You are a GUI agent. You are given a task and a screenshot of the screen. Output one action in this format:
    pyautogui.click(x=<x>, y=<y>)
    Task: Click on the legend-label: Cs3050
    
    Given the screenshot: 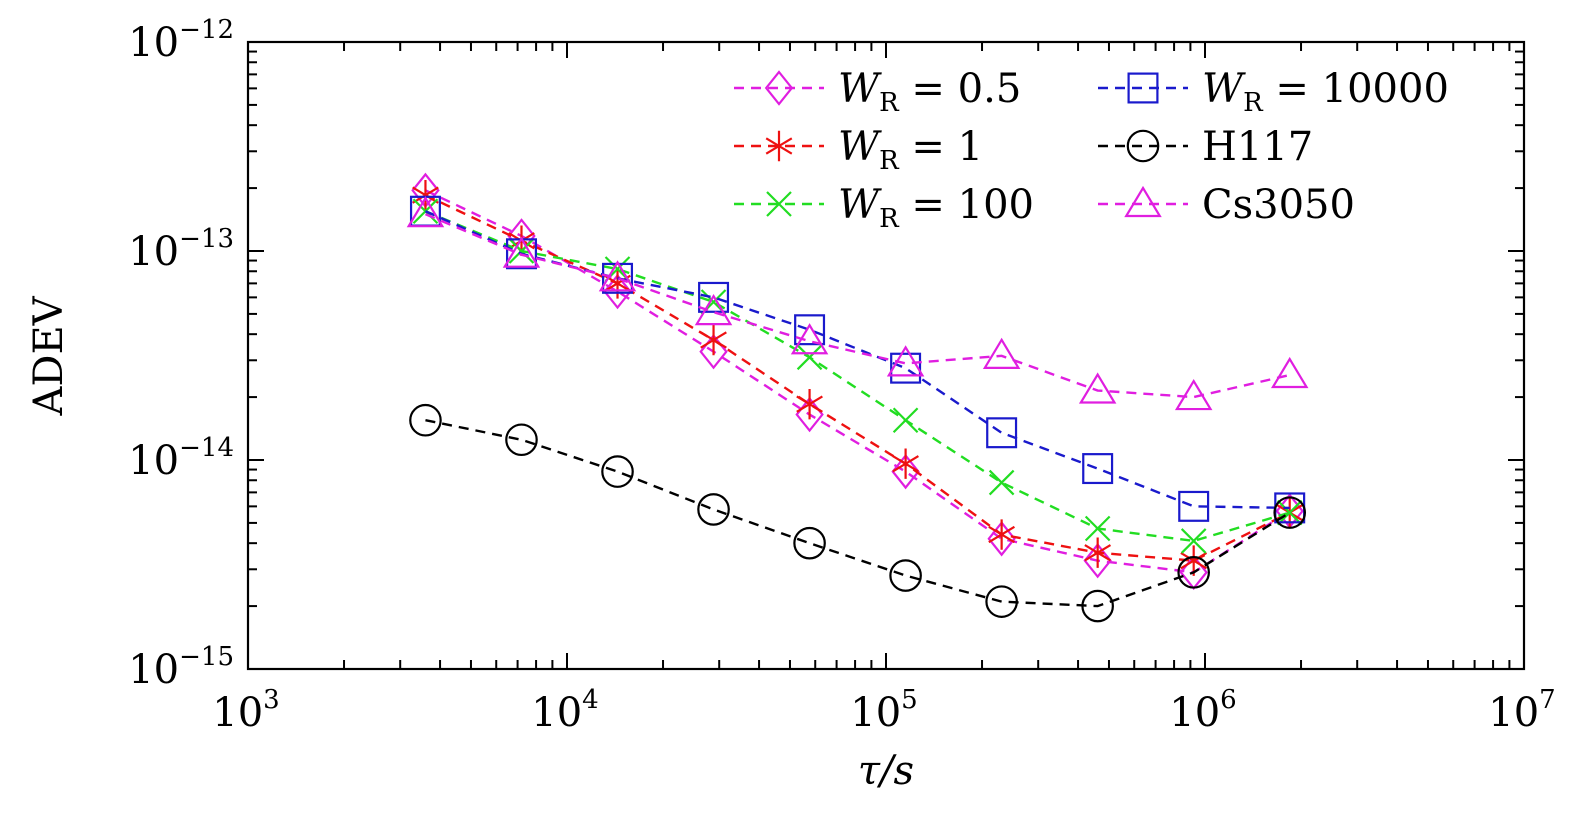 What is the action you would take?
    pyautogui.click(x=1278, y=205)
    